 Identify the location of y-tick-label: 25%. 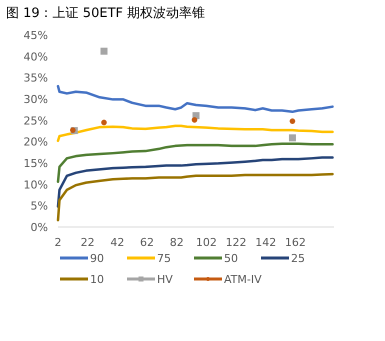
(36, 121).